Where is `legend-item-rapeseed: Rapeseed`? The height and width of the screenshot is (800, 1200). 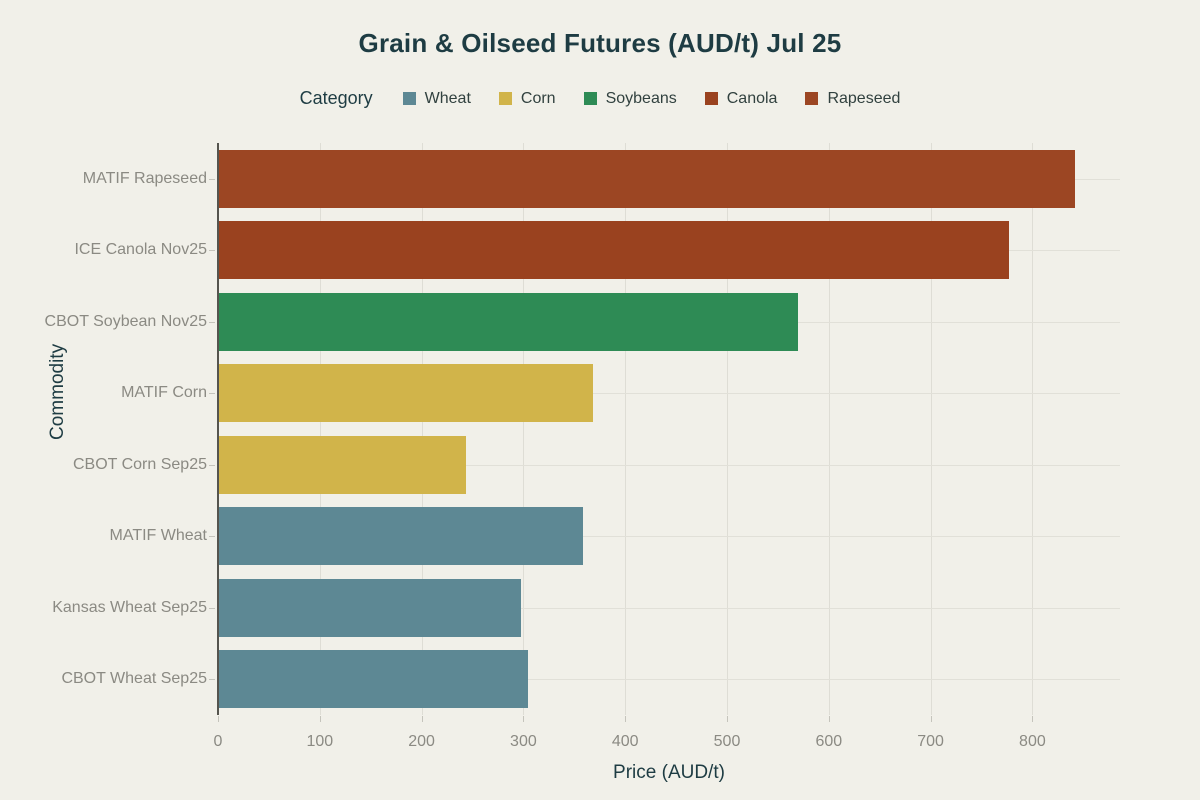 legend-item-rapeseed: Rapeseed is located at coordinates (852, 99).